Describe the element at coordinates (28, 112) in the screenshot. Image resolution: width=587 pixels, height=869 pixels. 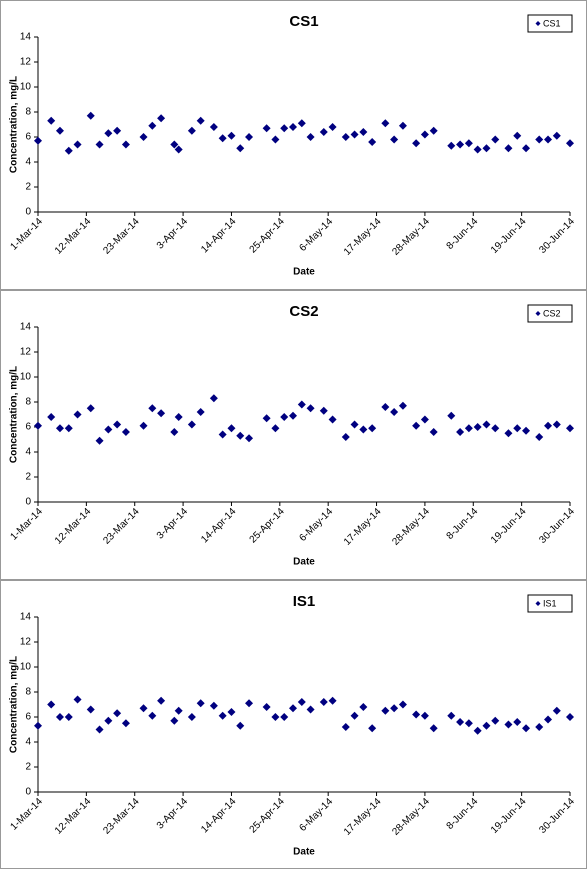
I see `y-tick-label: 8` at that location.